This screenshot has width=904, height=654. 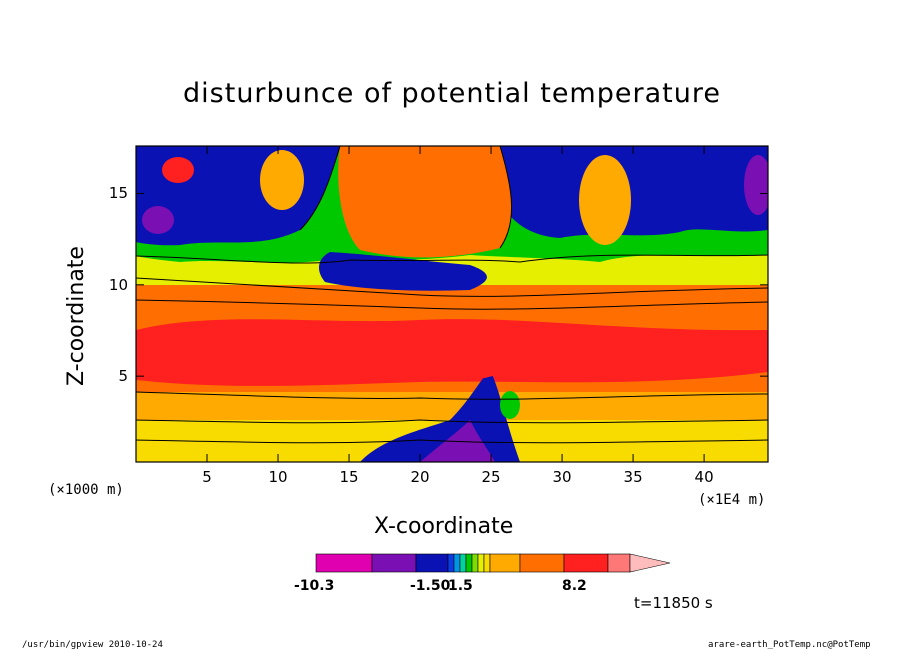 I want to click on chart-title: disturbunce of potential temperature, so click(x=452, y=93).